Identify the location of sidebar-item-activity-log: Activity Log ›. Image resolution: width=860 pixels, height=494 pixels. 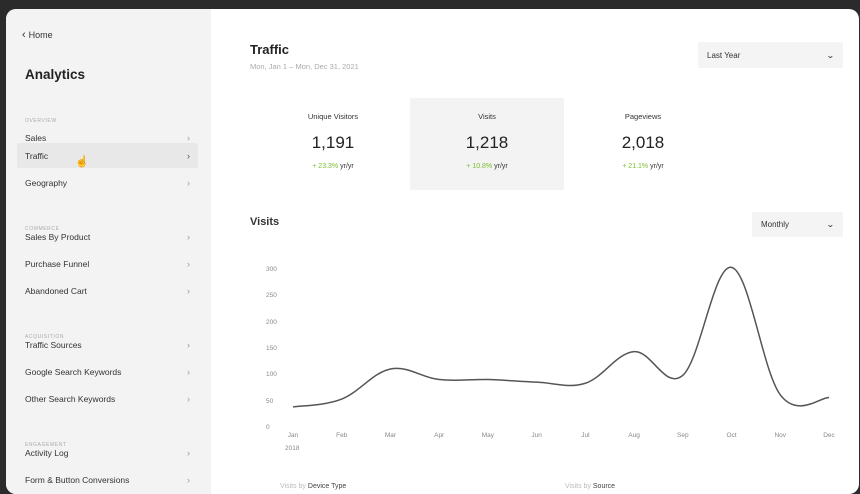
(107, 452).